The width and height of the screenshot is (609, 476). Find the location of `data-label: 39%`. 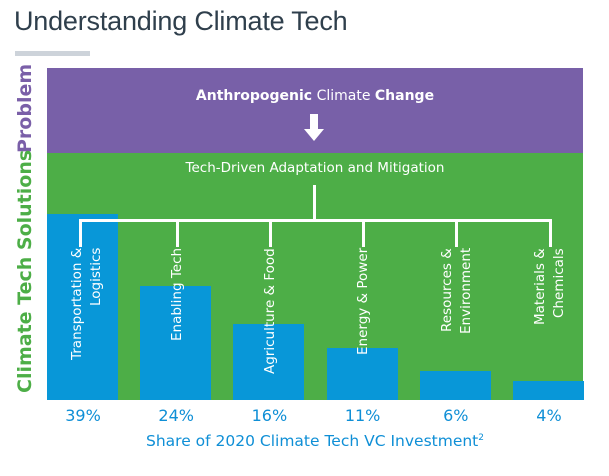

data-label: 39% is located at coordinates (83, 415).